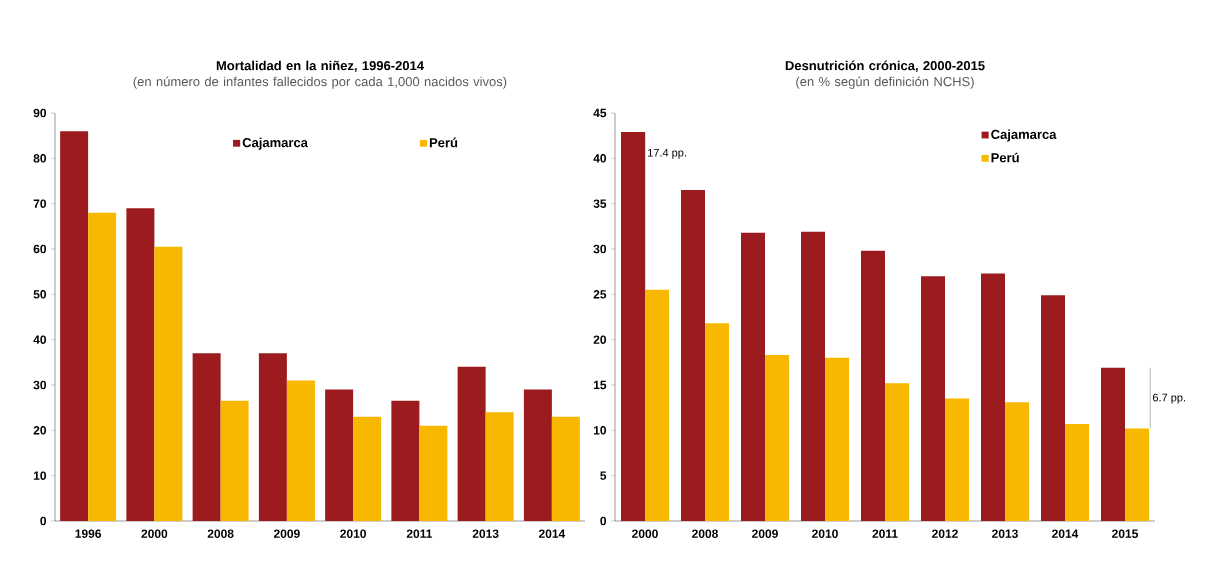  I want to click on y-tick-label: 90, so click(40, 113).